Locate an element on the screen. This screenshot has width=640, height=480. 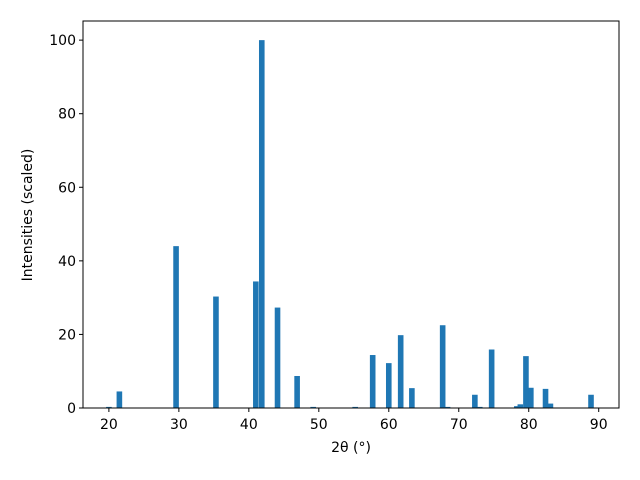
x-tick-label: 40 is located at coordinates (249, 425).